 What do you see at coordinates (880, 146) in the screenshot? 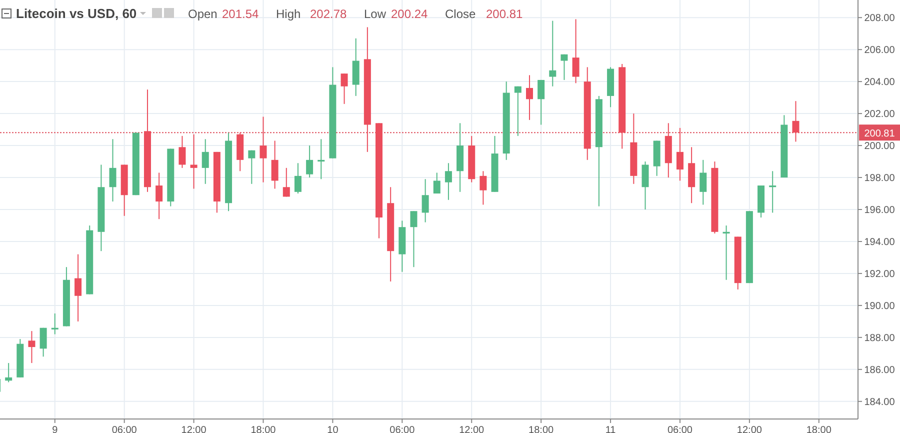
I see `y-tick-label: 200.00` at bounding box center [880, 146].